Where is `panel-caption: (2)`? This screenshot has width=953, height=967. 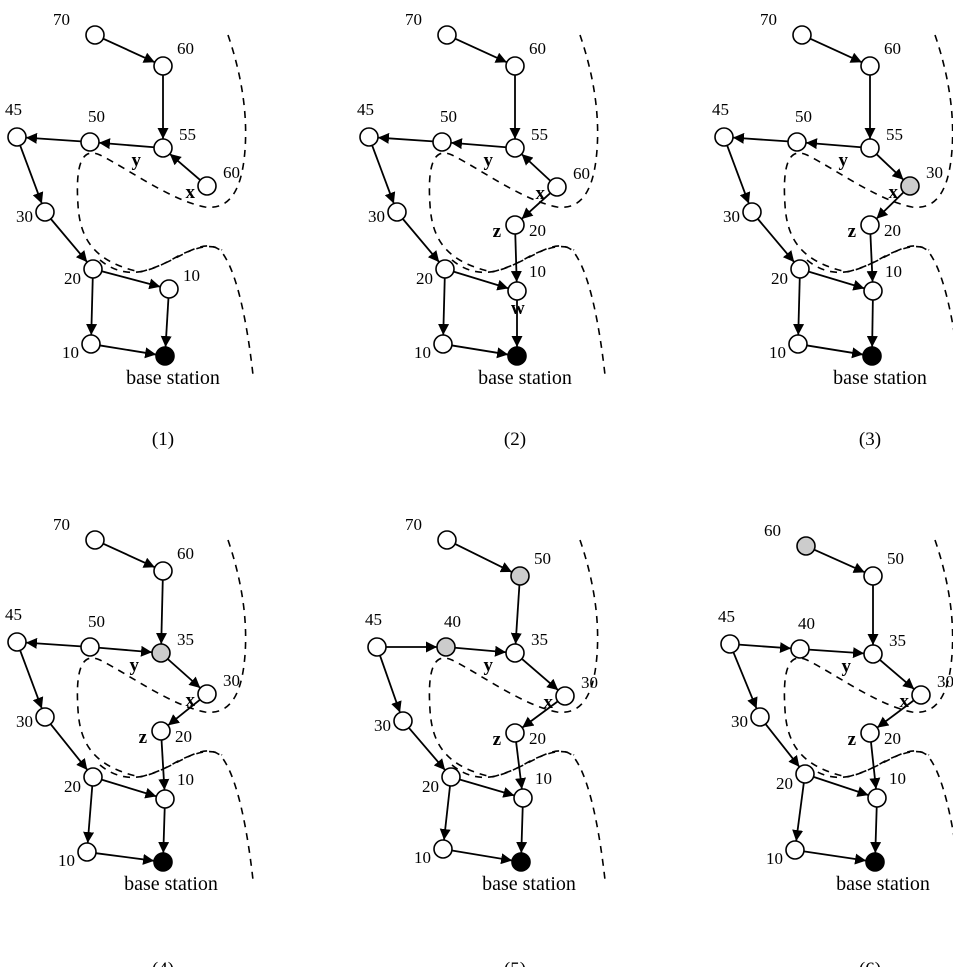
panel-caption: (2) is located at coordinates (515, 439).